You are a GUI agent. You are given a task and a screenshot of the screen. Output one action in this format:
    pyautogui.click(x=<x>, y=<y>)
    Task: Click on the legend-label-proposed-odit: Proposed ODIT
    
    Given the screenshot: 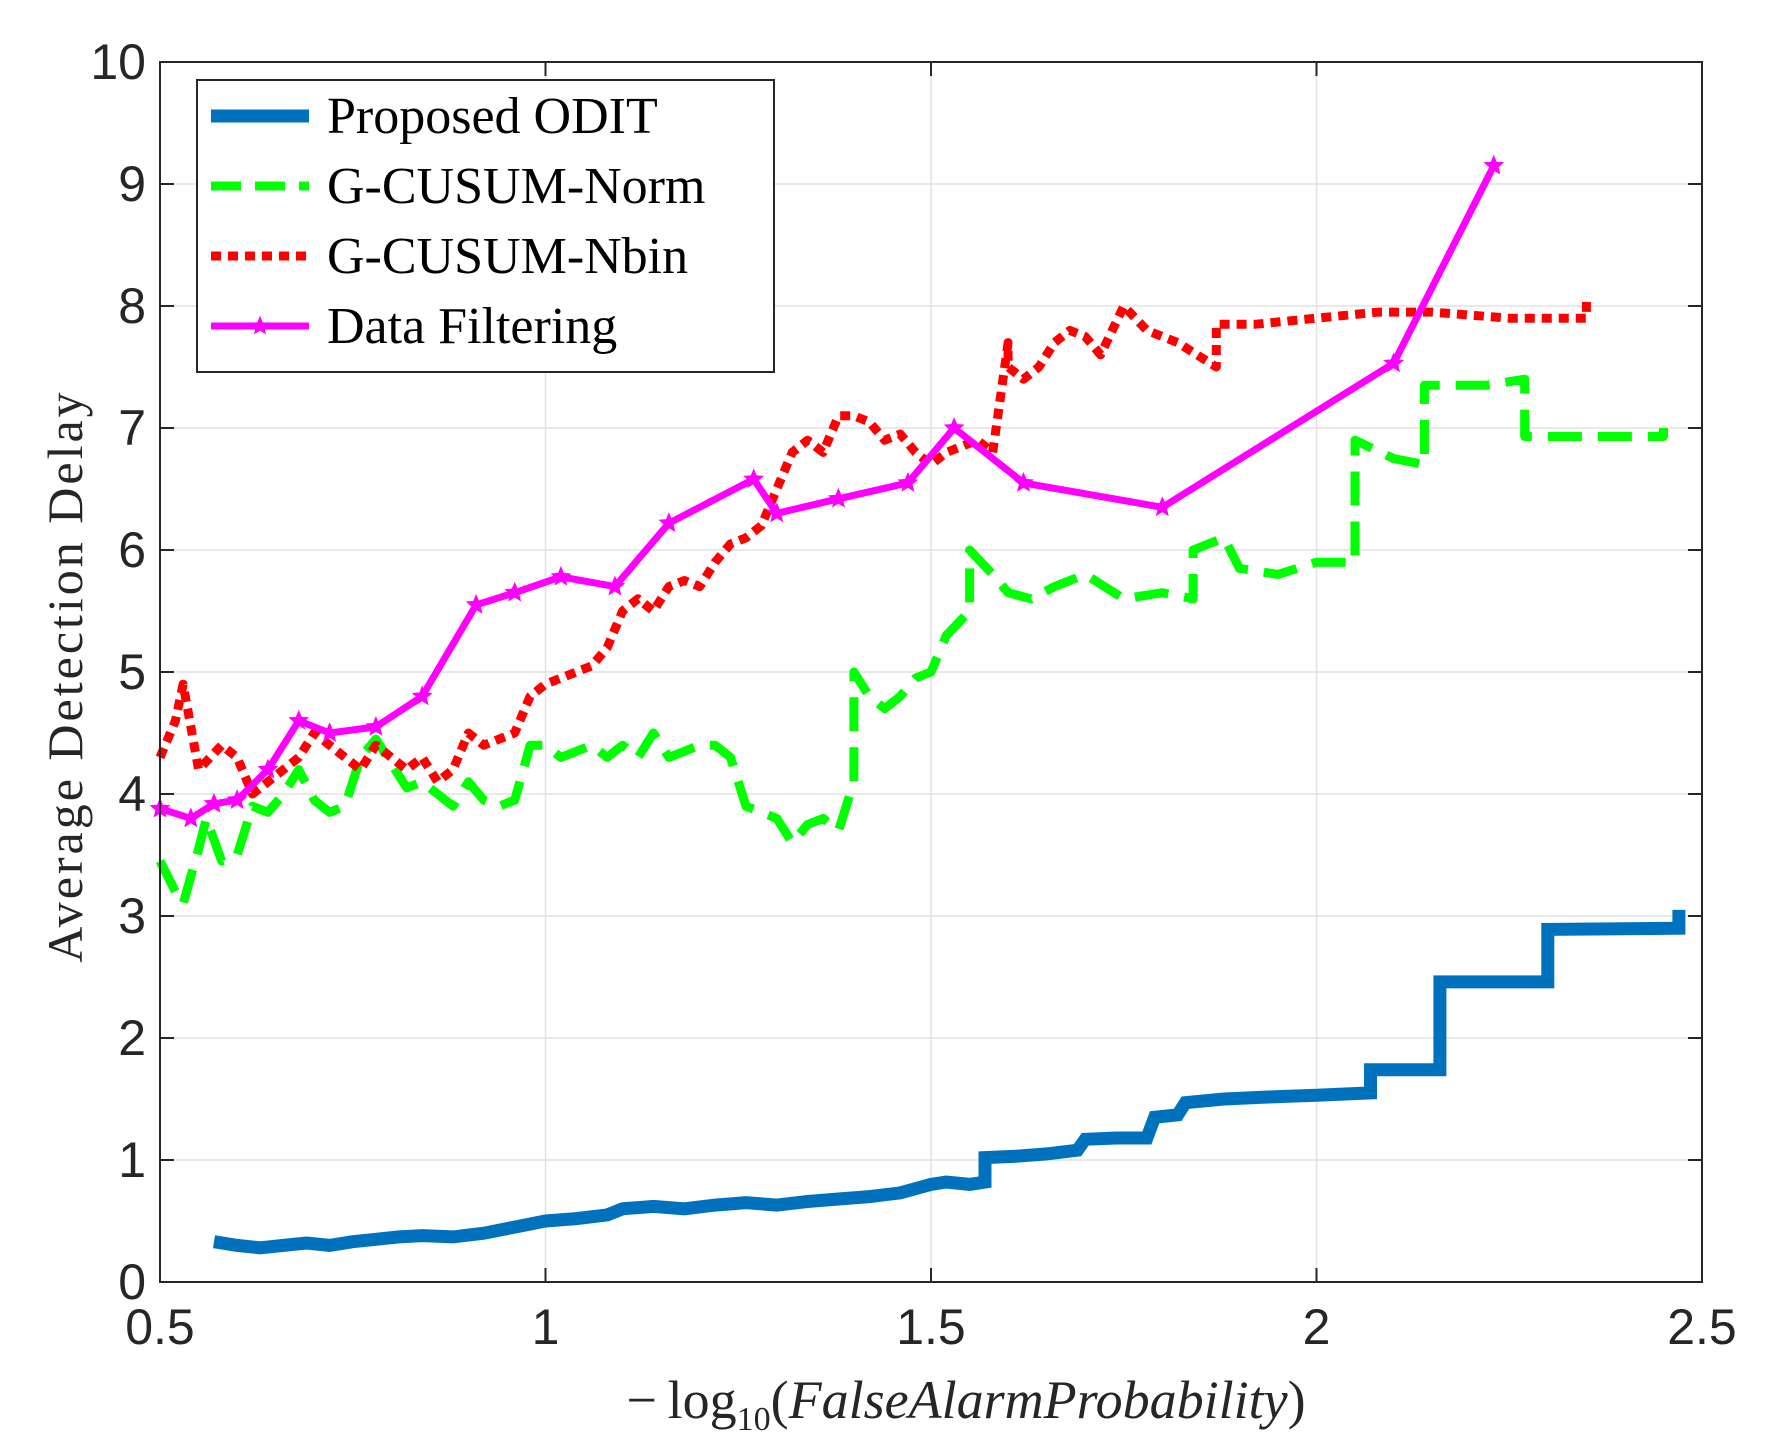 What is the action you would take?
    pyautogui.click(x=492, y=116)
    